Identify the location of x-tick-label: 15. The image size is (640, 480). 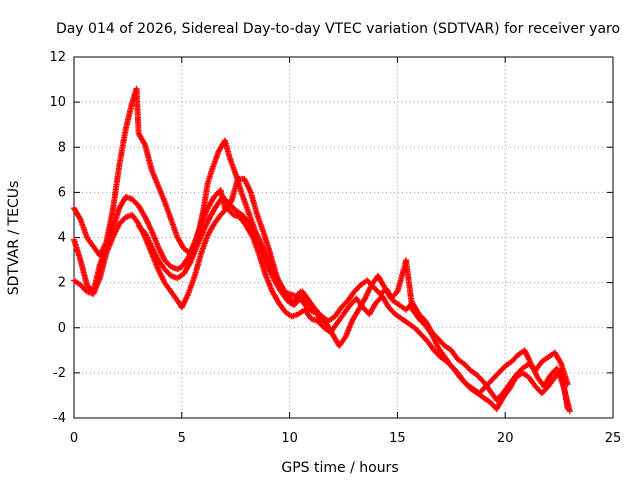
(397, 438).